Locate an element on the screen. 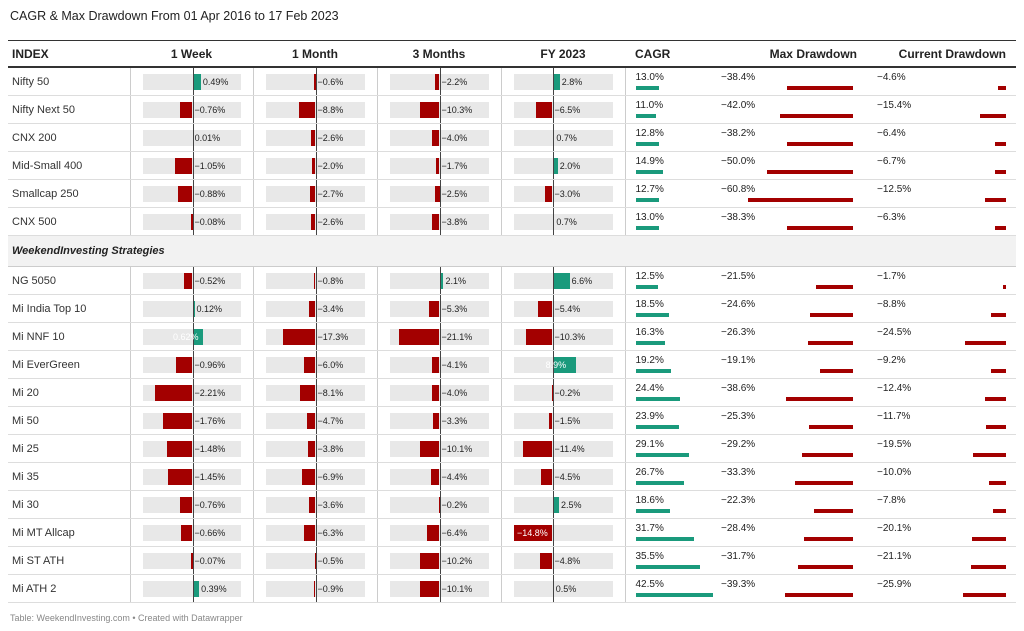  max-drawdown-cell: −60.8% is located at coordinates (789, 193).